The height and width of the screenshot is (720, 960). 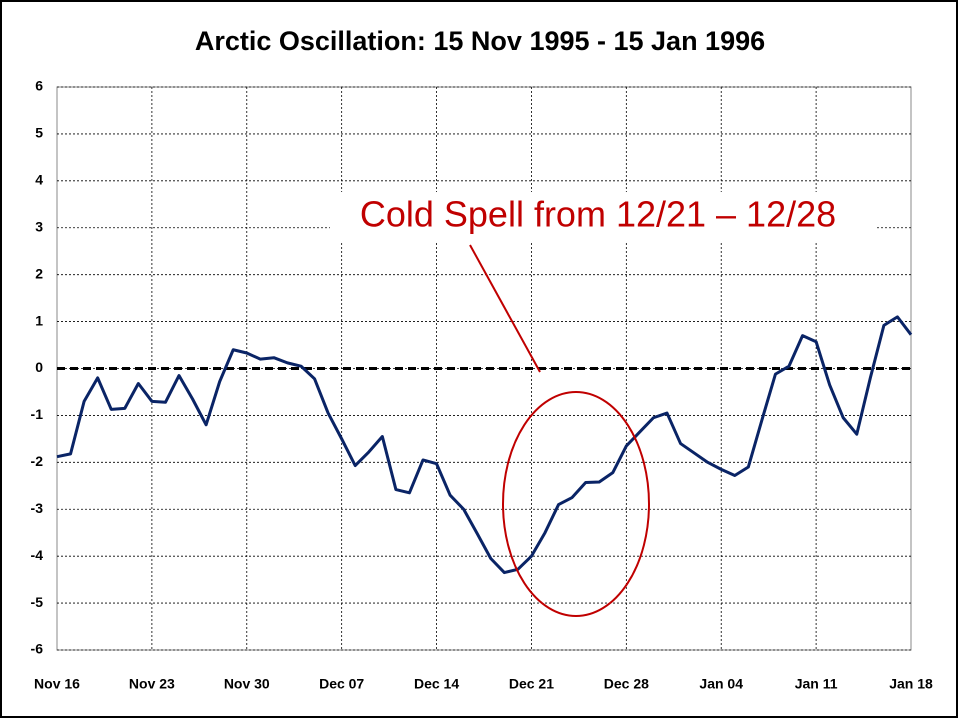 What do you see at coordinates (39, 180) in the screenshot?
I see `y-tick-label: 4` at bounding box center [39, 180].